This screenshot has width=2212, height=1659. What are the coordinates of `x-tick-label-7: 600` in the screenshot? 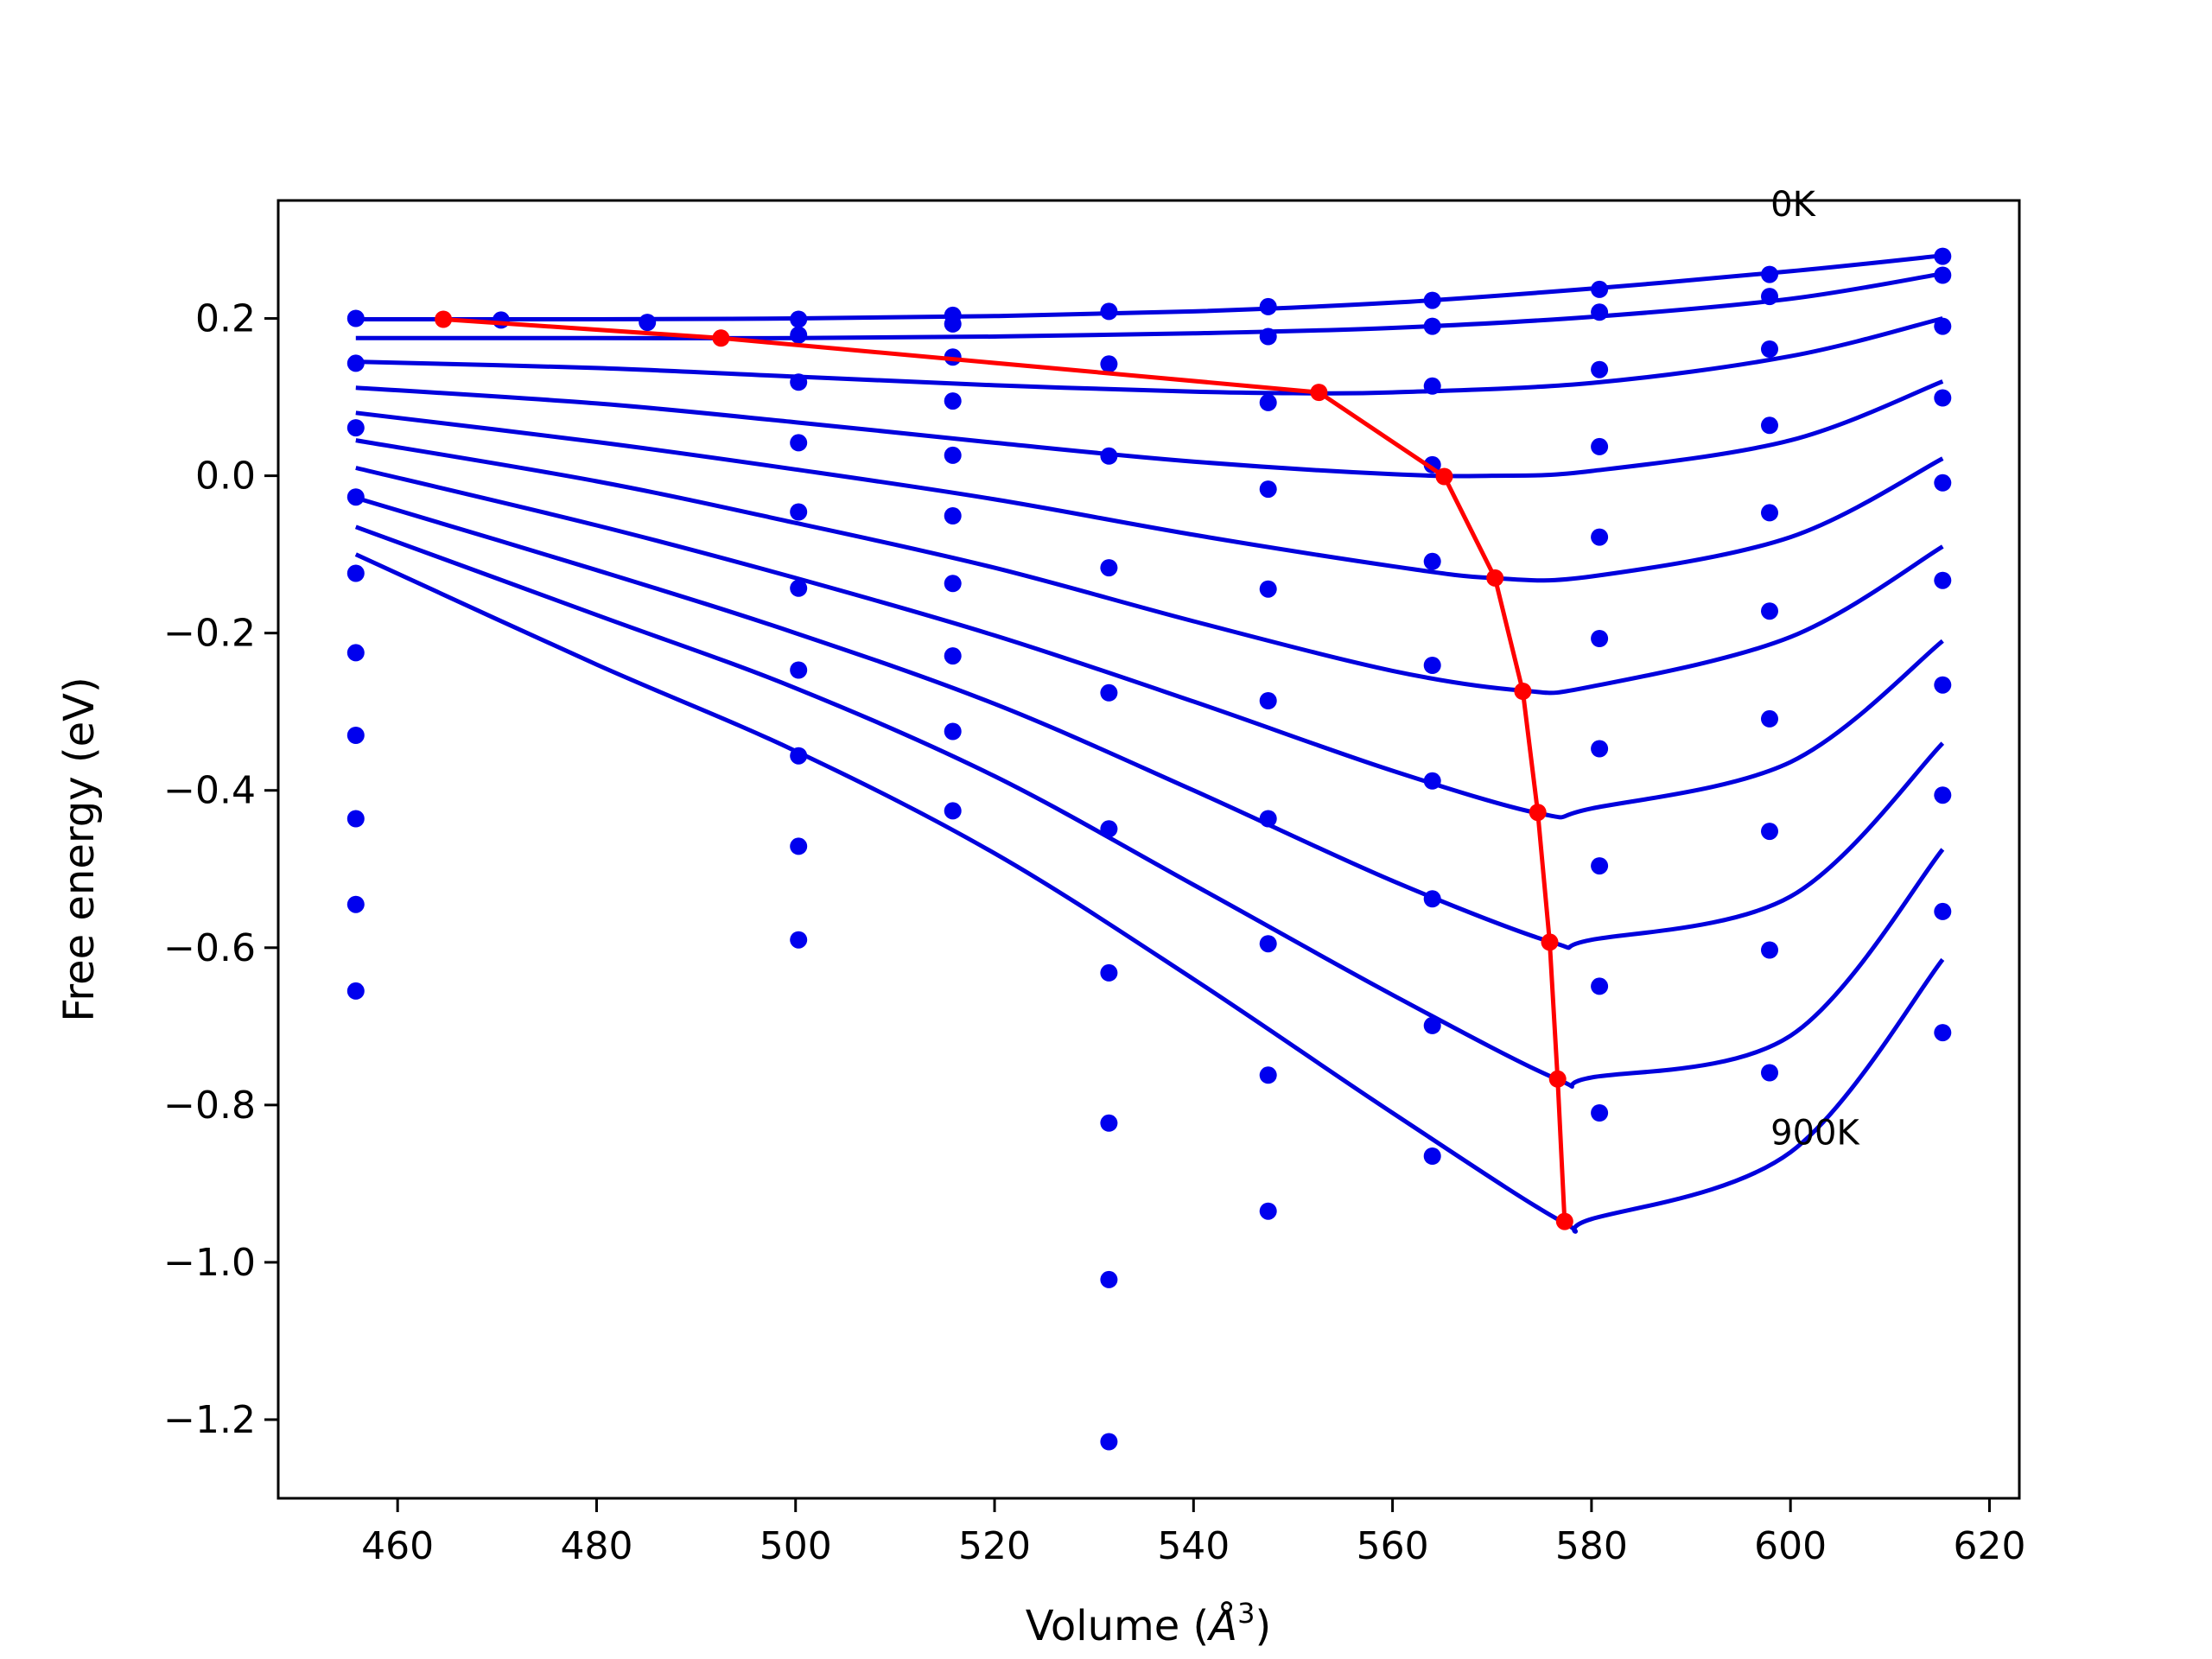 It's located at (1790, 1546).